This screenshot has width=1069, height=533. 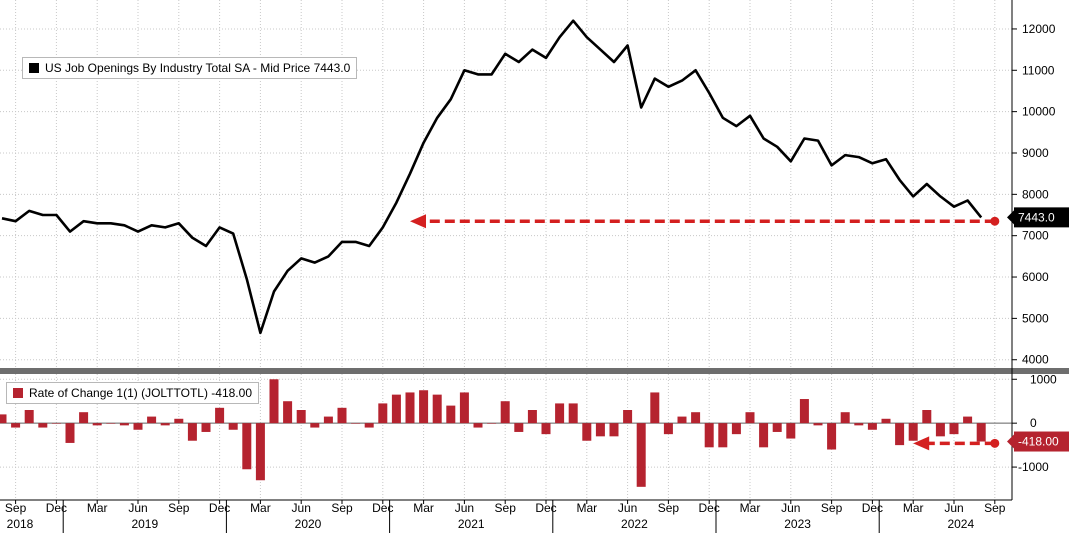 What do you see at coordinates (1035, 277) in the screenshot?
I see `y-tick-label-top: 6000` at bounding box center [1035, 277].